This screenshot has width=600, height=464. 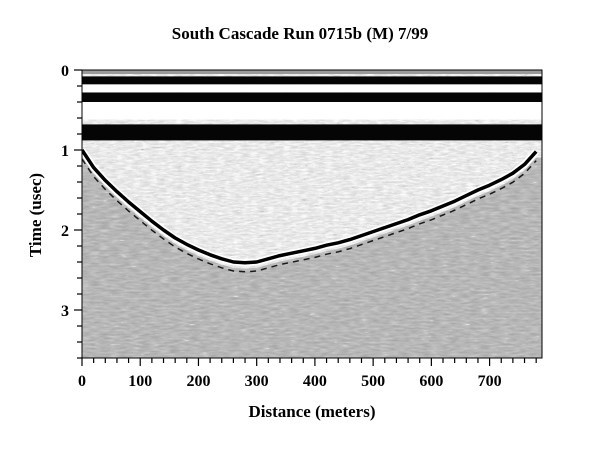 I want to click on x-tick-label: 600, so click(x=431, y=381).